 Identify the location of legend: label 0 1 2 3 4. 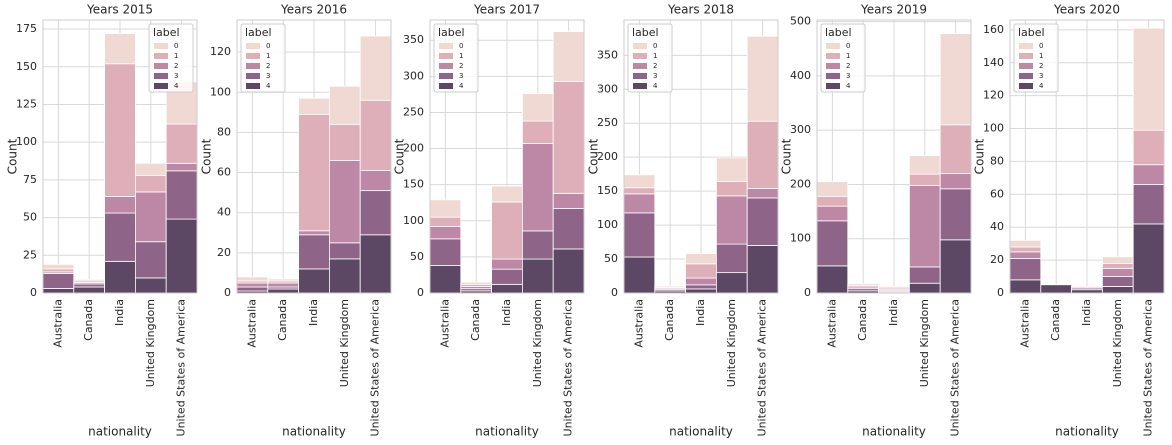
(1036, 58).